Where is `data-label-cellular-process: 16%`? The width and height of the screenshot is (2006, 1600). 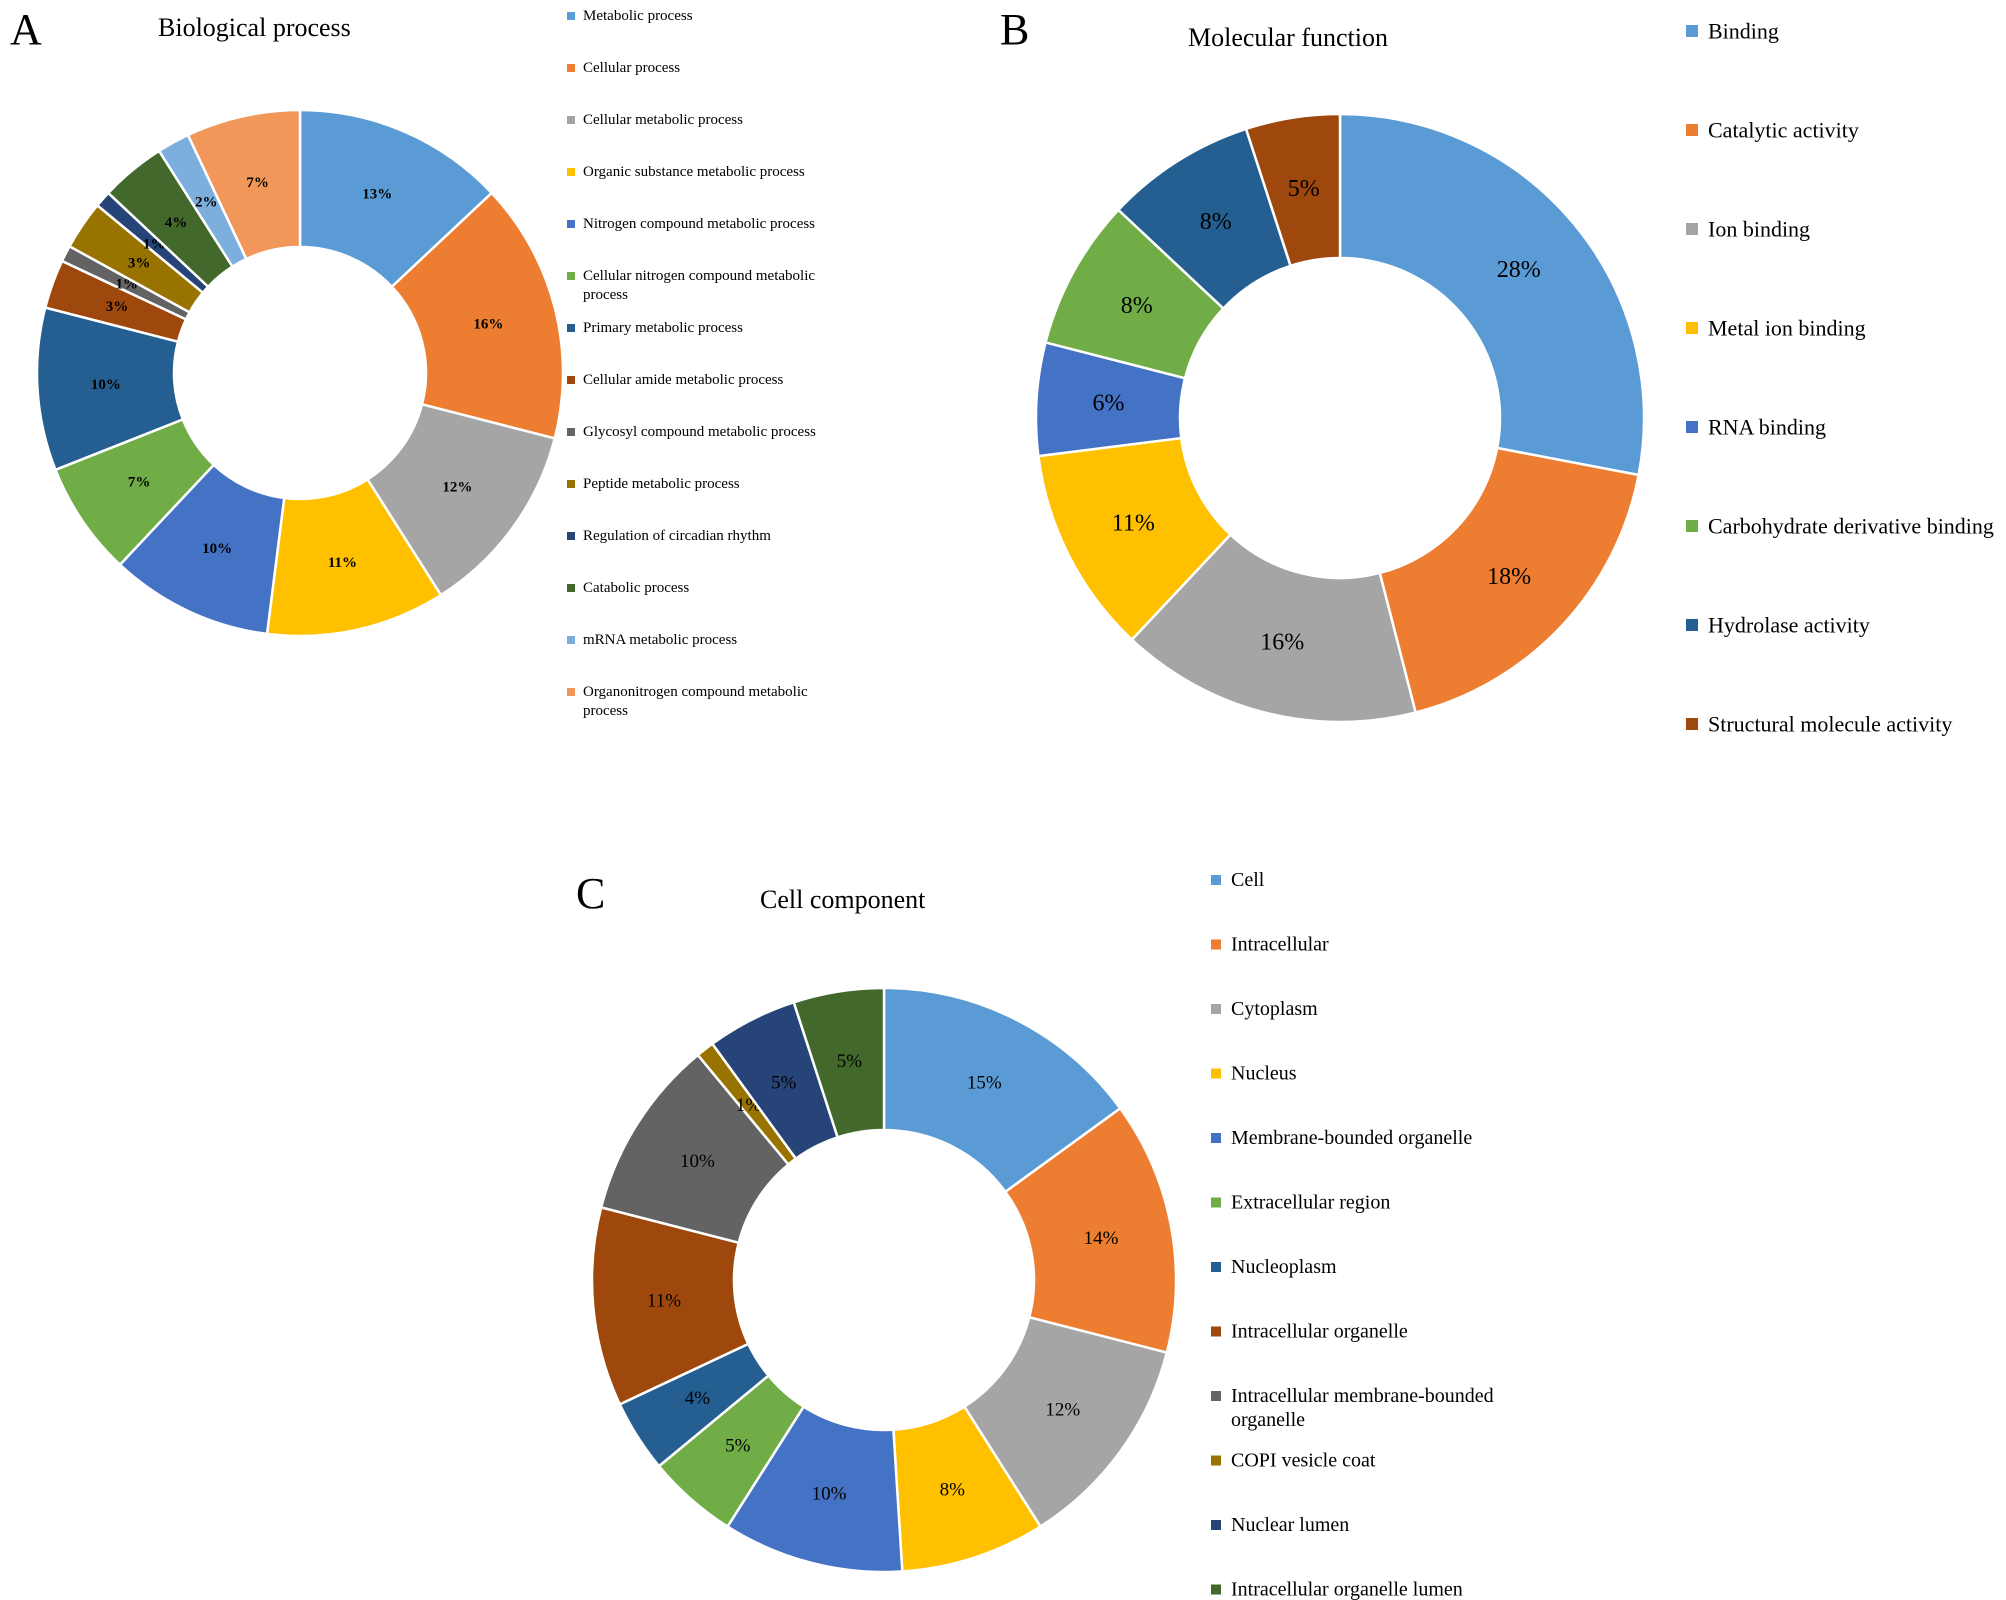
data-label-cellular-process: 16% is located at coordinates (488, 325).